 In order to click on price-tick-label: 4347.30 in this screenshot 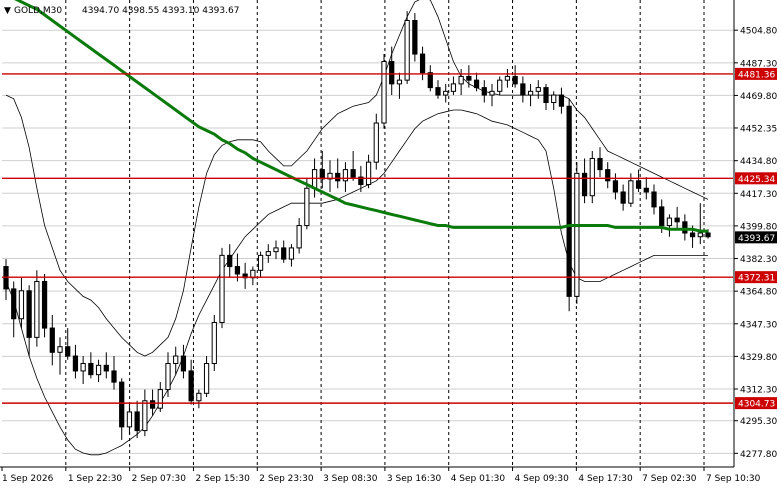, I will do `click(758, 325)`.